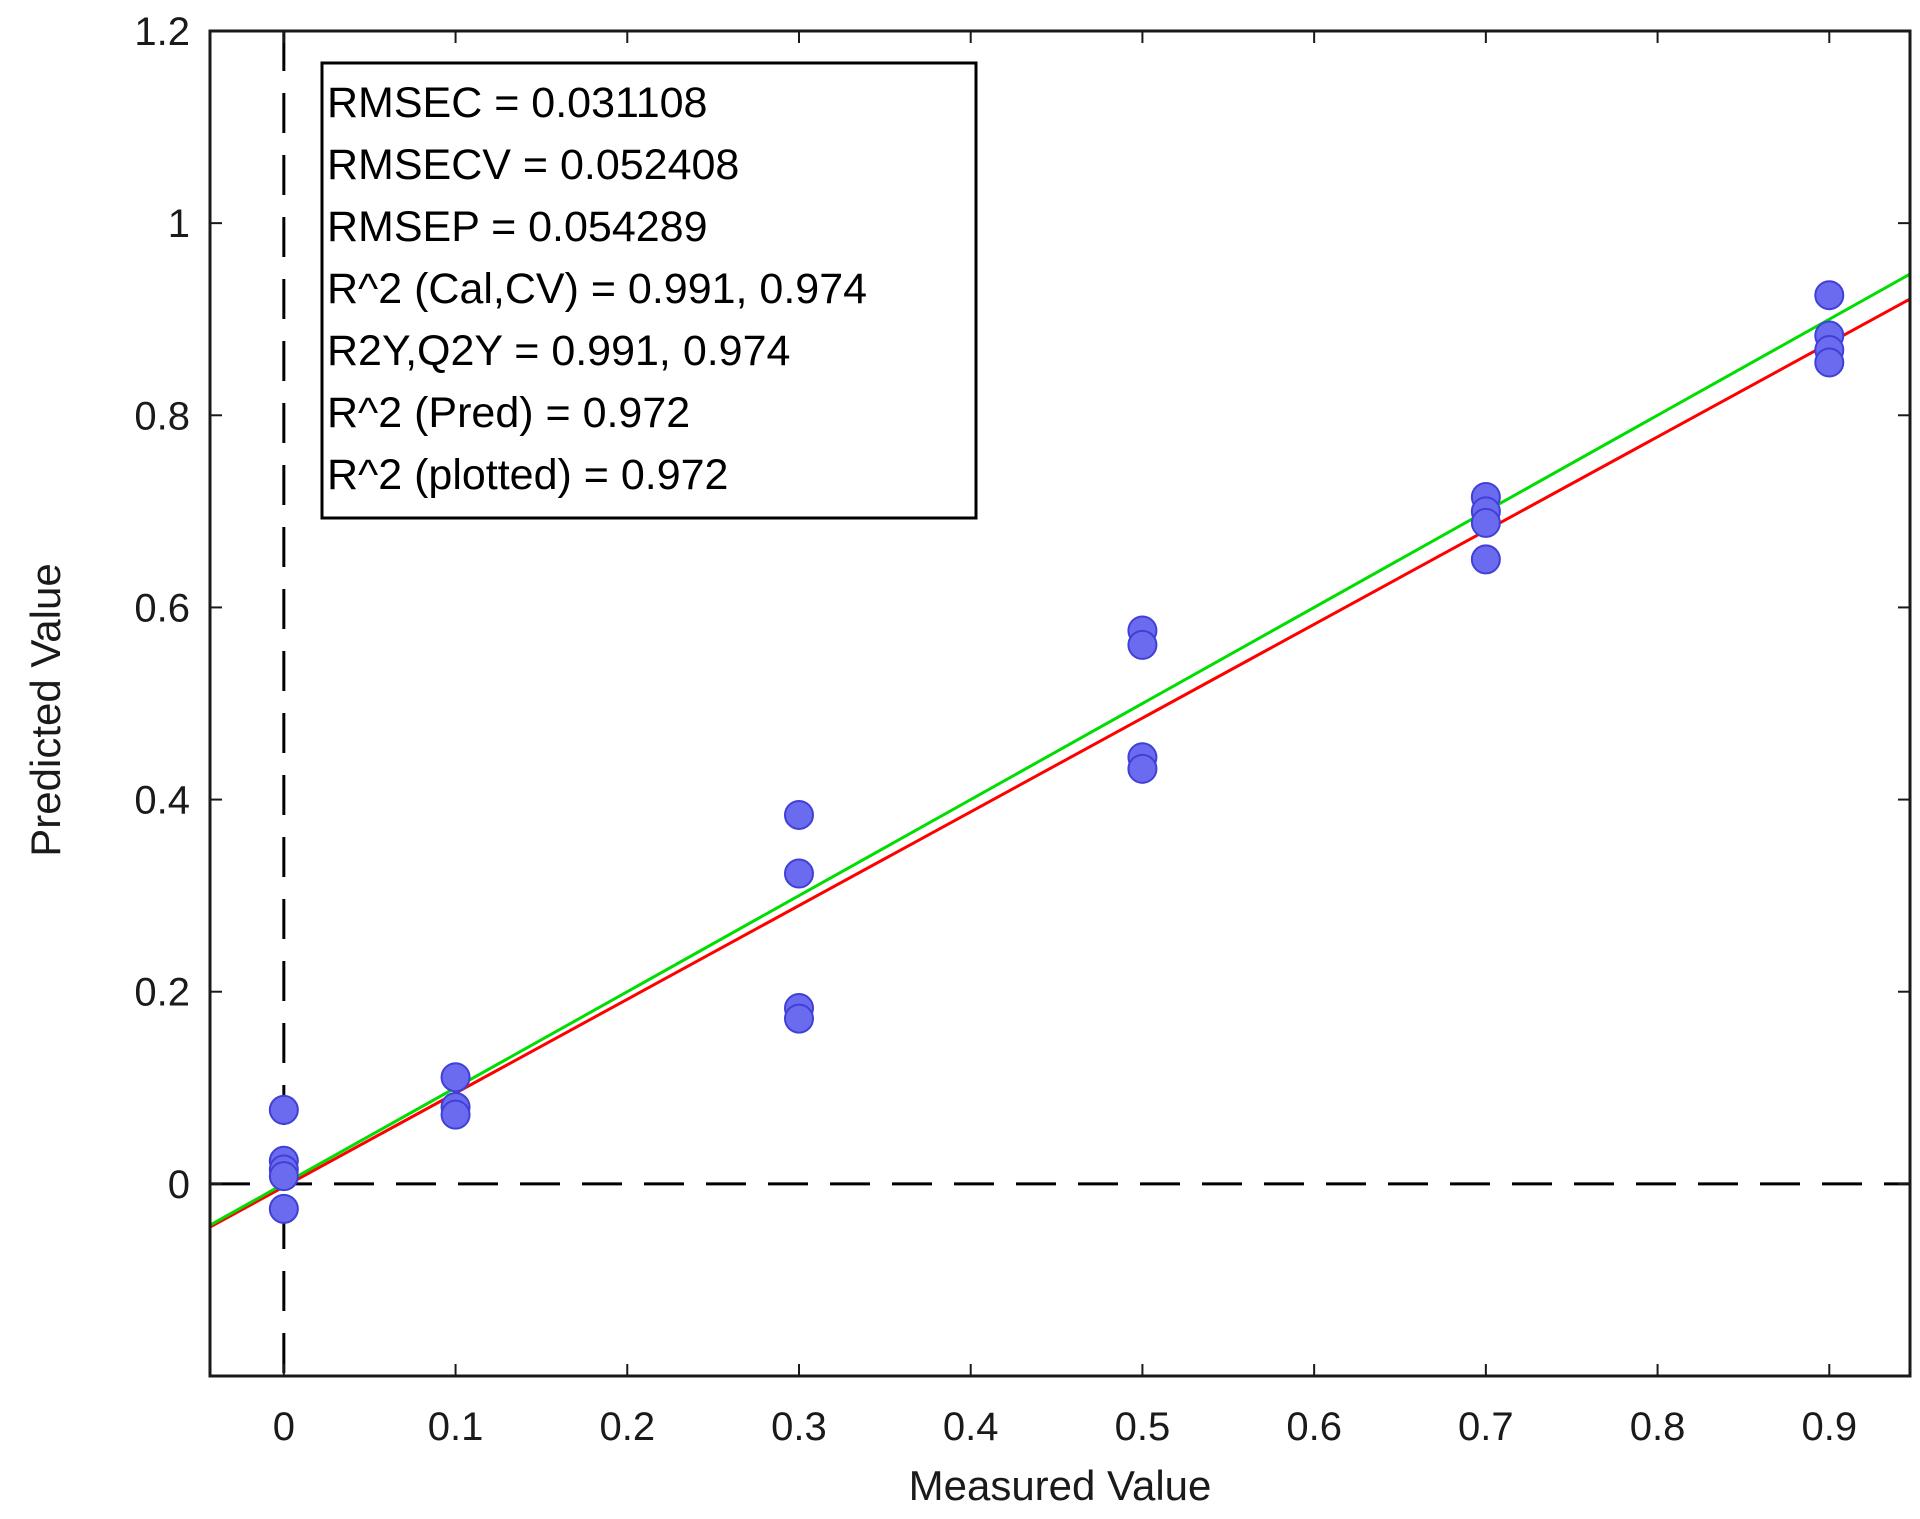 This screenshot has width=1920, height=1519. I want to click on x-tick-label: 0.2, so click(627, 1427).